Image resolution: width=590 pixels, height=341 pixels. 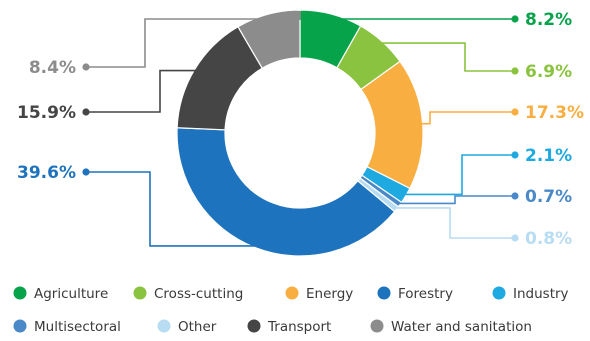 What do you see at coordinates (193, 39) in the screenshot?
I see `leader-water-and-sanitation` at bounding box center [193, 39].